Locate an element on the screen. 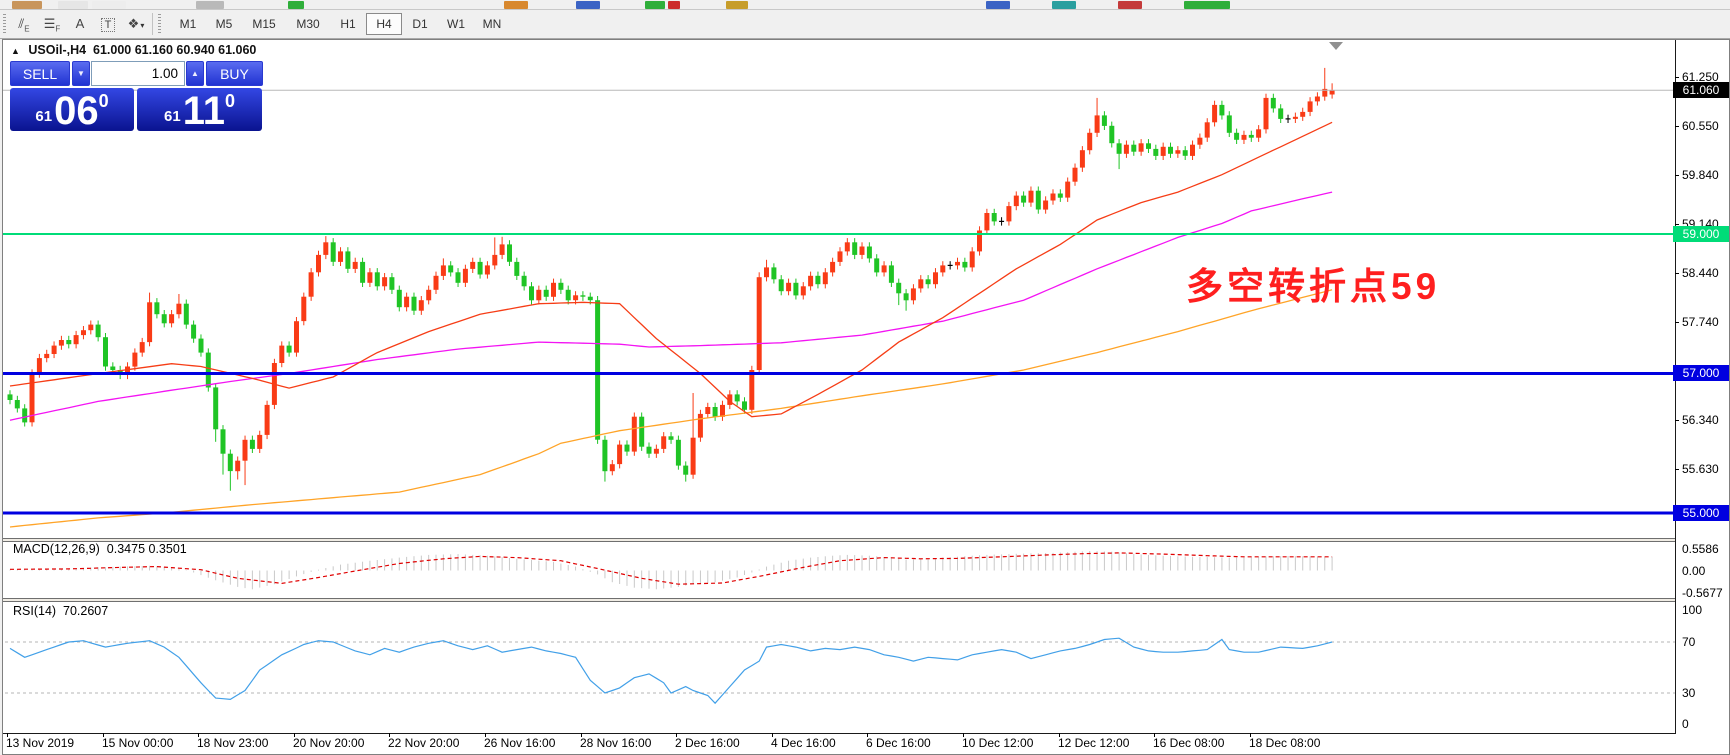 This screenshot has width=1730, height=755. arrows-icon-glyph: ❖ is located at coordinates (133, 23).